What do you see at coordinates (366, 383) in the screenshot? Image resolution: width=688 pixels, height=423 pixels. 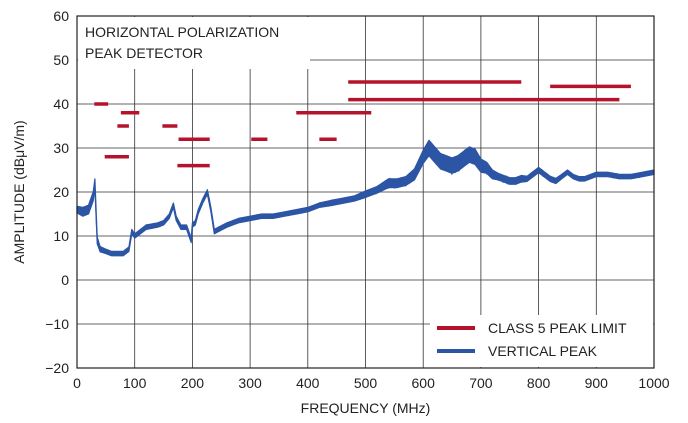 I see `x-tick-label: 500` at bounding box center [366, 383].